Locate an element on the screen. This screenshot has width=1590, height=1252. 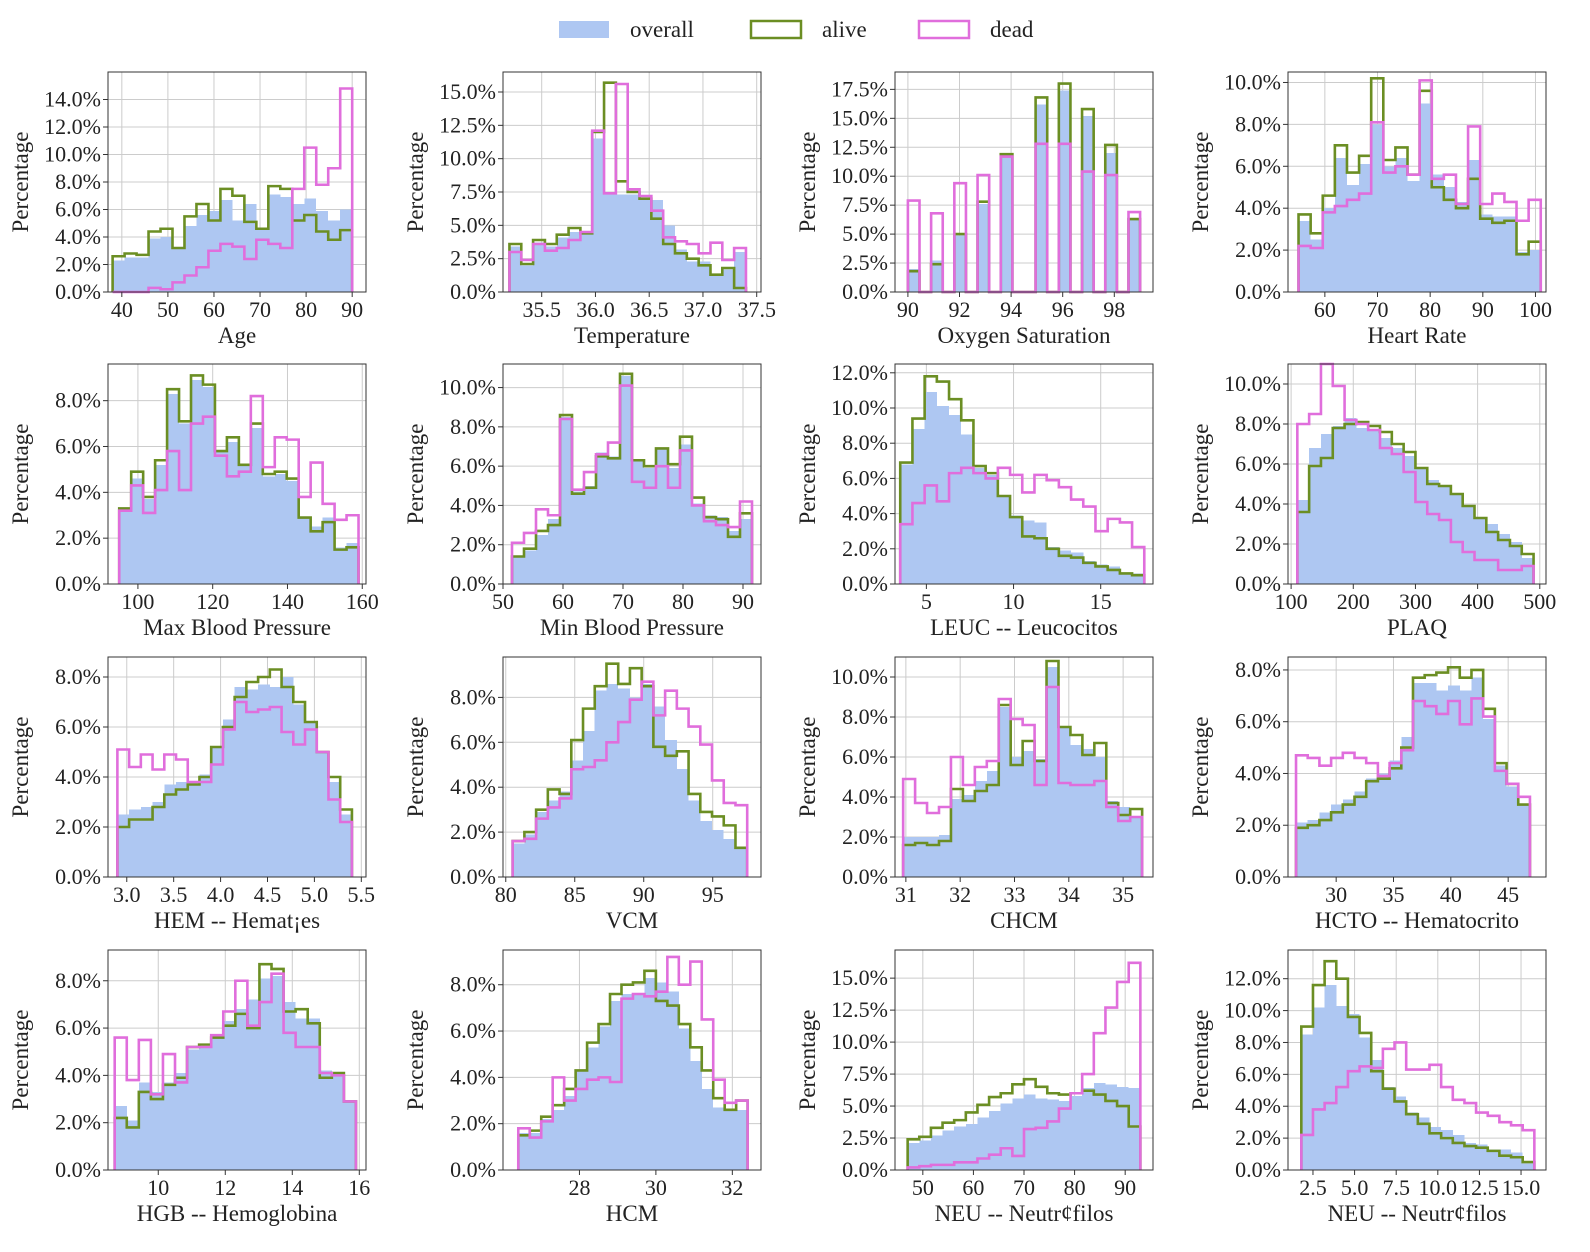
chart-5-y-axis-label: Percentage is located at coordinates (20, 474).